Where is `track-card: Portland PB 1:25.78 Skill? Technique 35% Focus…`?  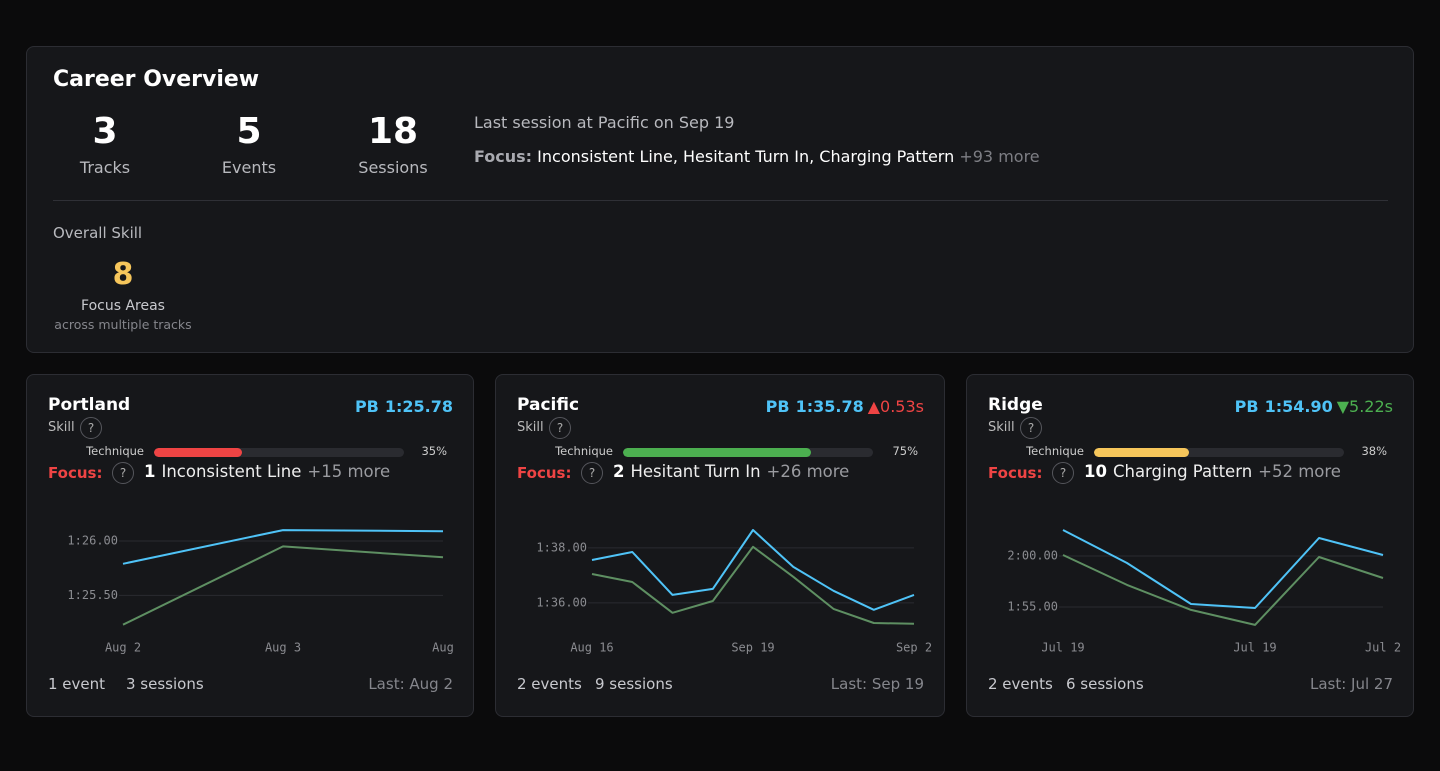 track-card: Portland PB 1:25.78 Skill? Technique 35% Focus… is located at coordinates (250, 545).